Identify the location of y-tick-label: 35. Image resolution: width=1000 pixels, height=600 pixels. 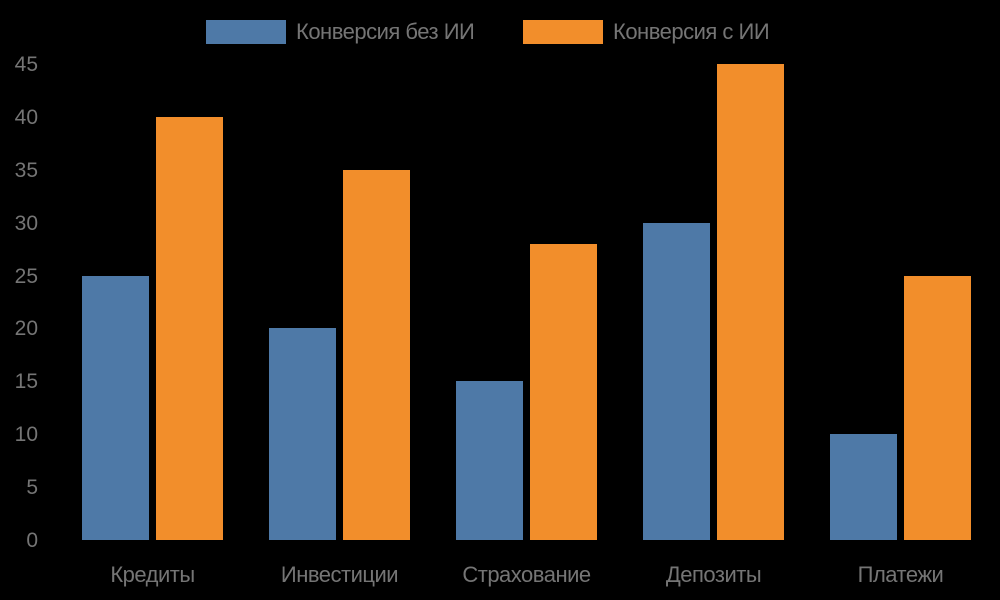
(26, 170).